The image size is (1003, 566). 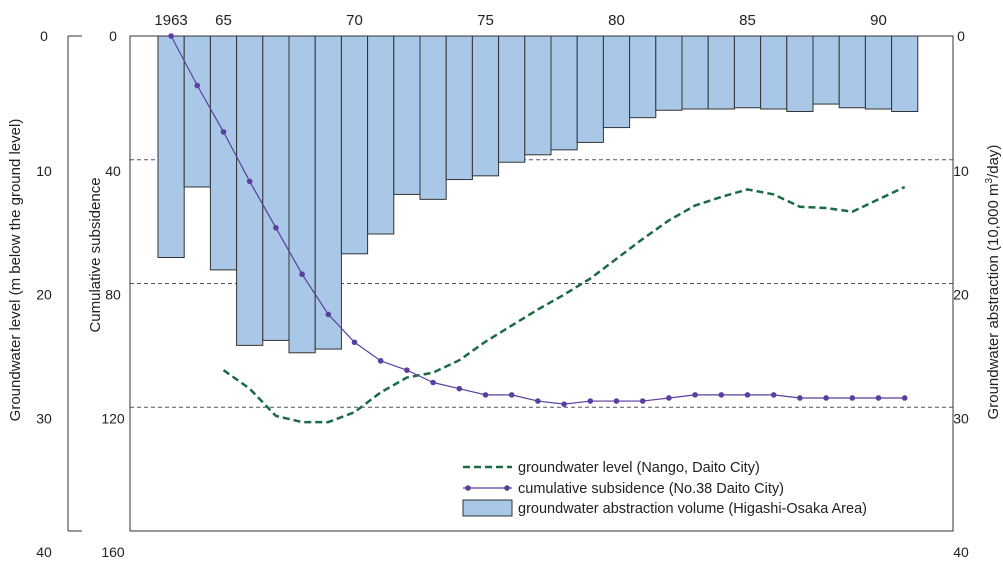 What do you see at coordinates (250, 190) in the screenshot?
I see `abstraction-bar-1966` at bounding box center [250, 190].